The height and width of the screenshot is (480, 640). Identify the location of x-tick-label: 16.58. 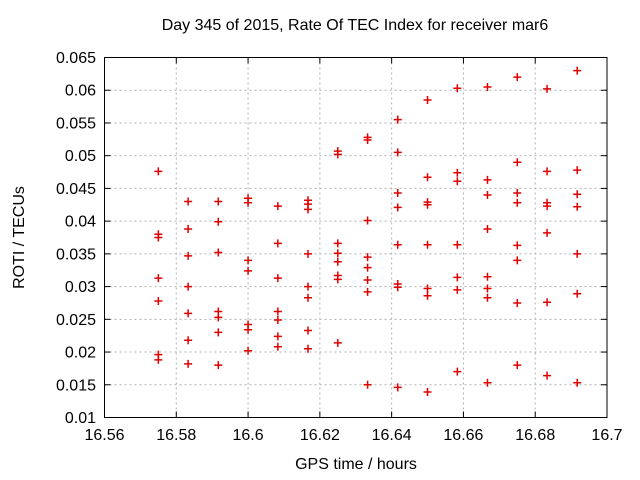
(176, 435).